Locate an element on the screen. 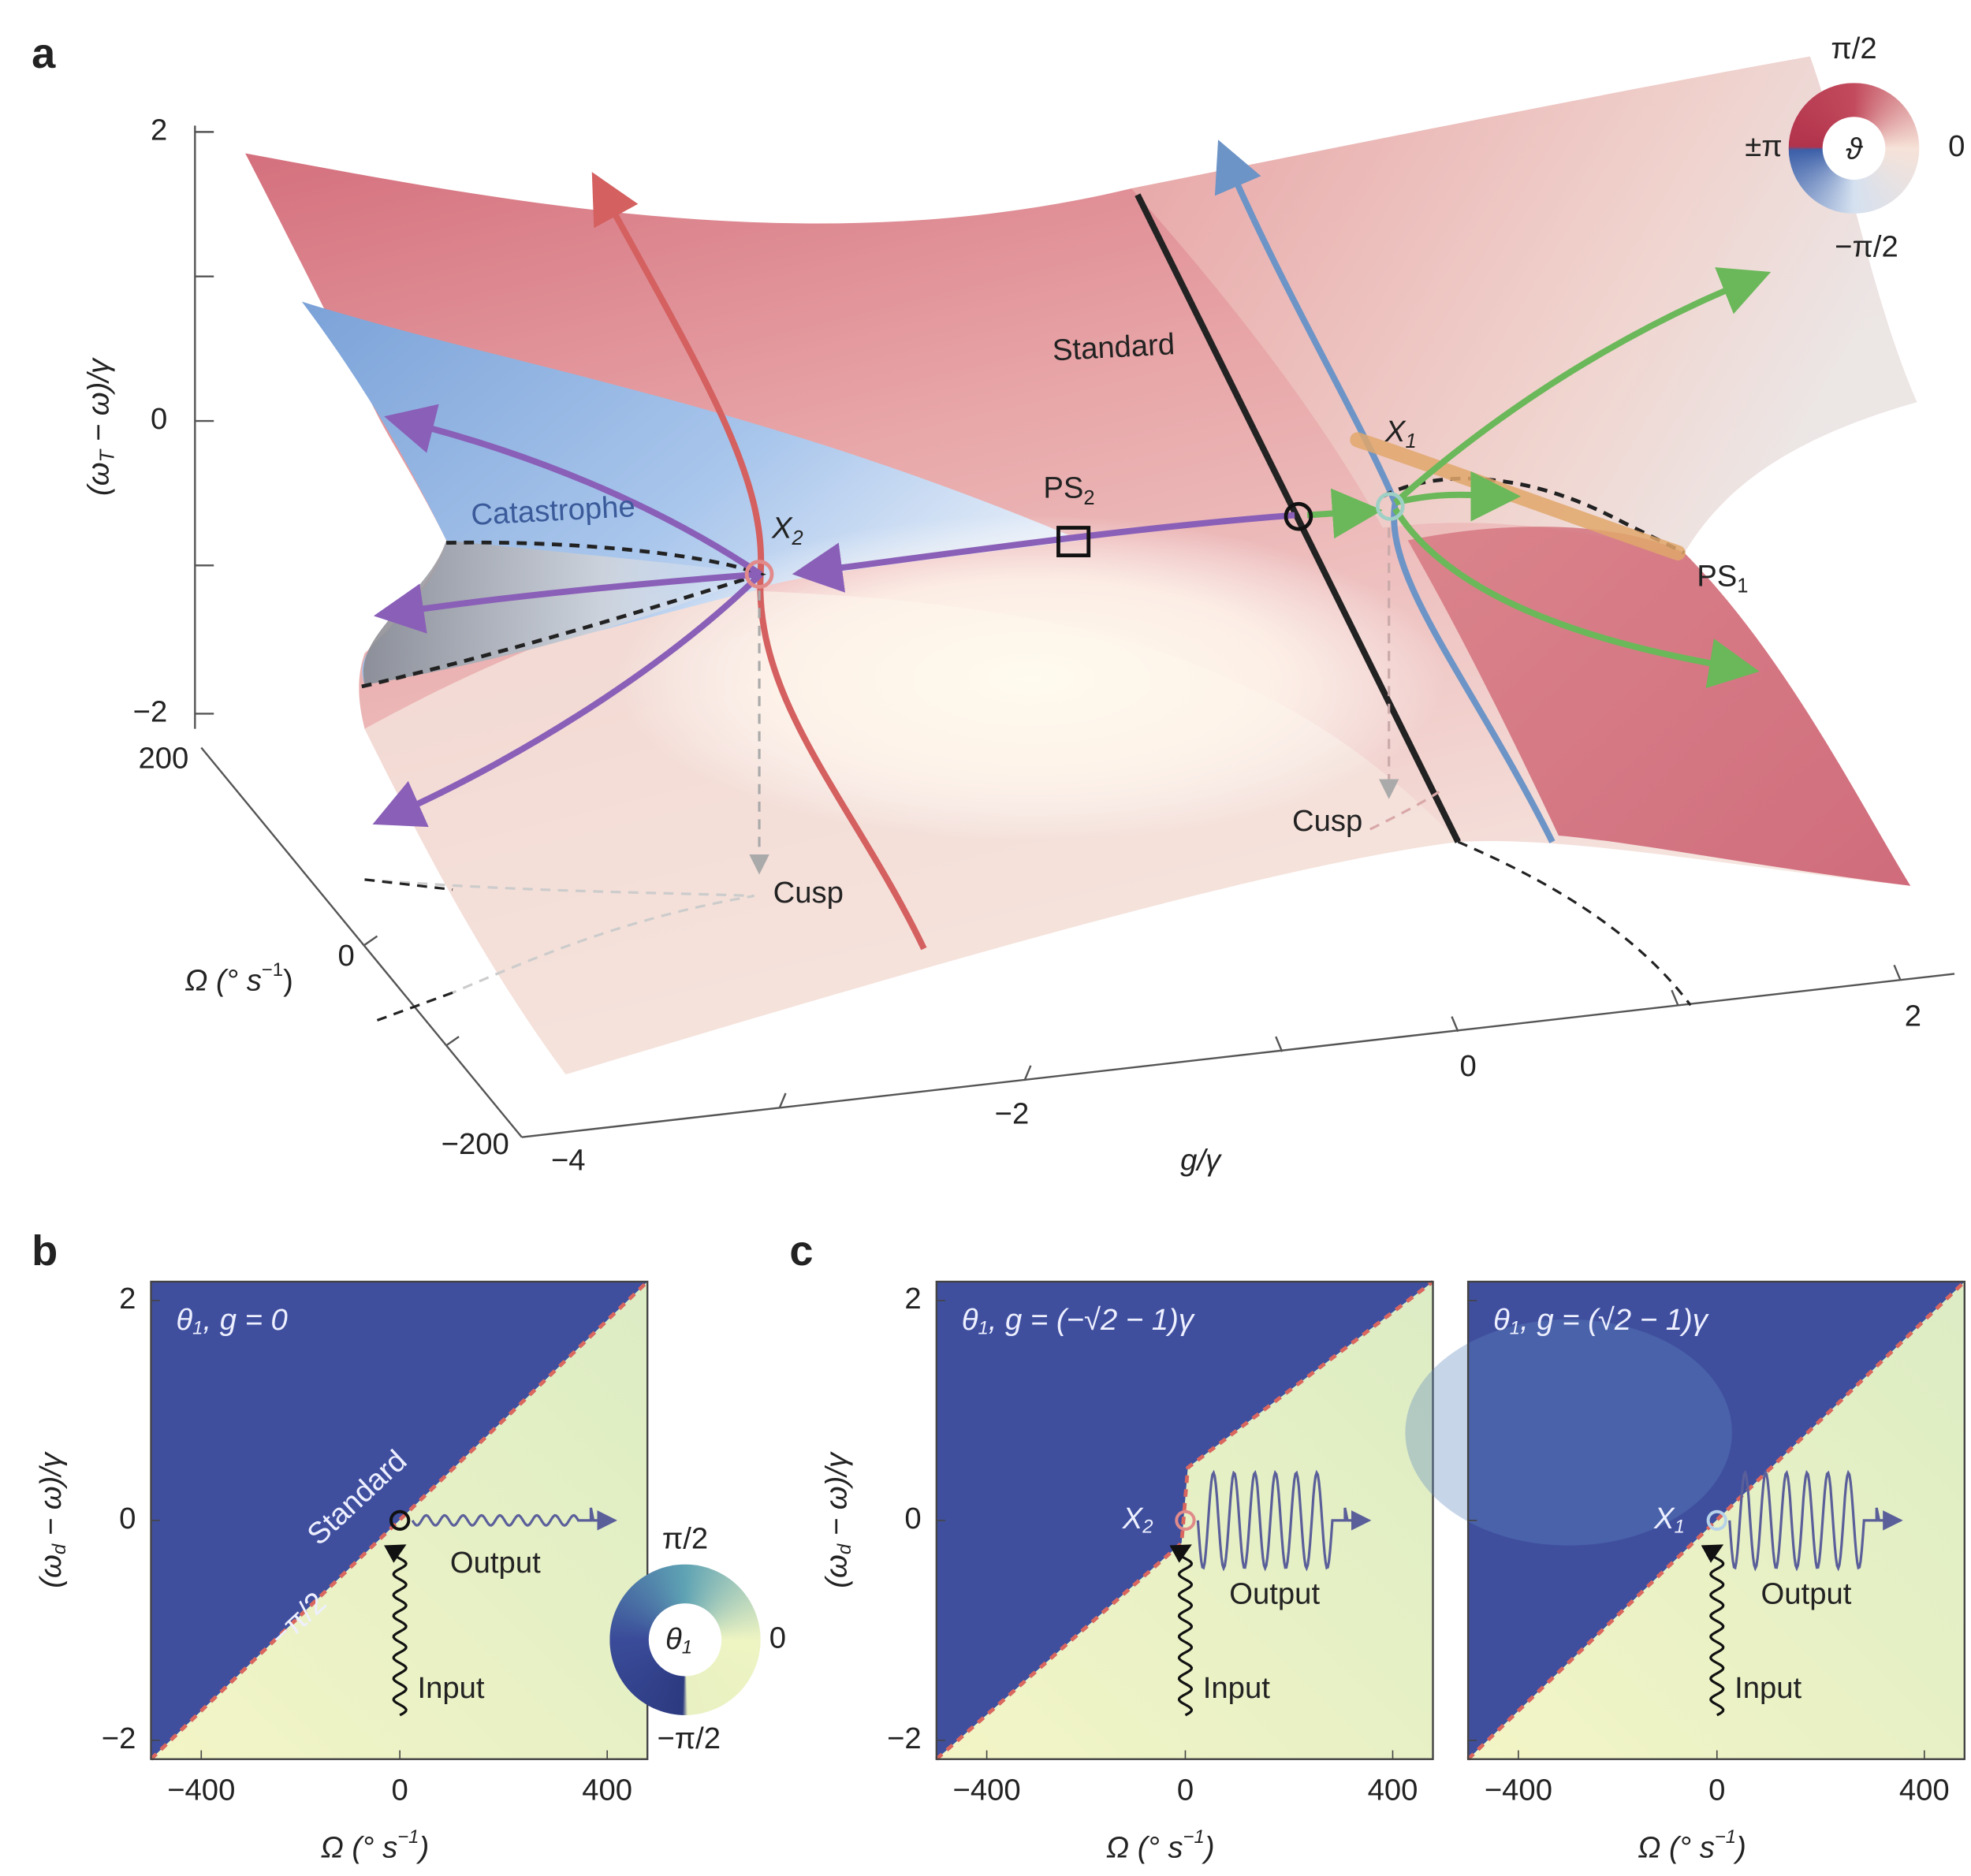 The image size is (1971, 1876). y-tick-label: 0 is located at coordinates (159, 419).